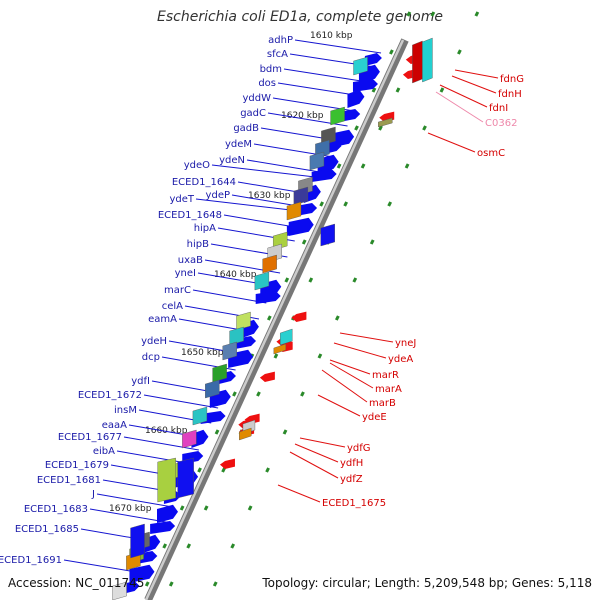  Describe the element at coordinates (218, 195) in the screenshot. I see `gene-label-ydep: ydeP` at that location.